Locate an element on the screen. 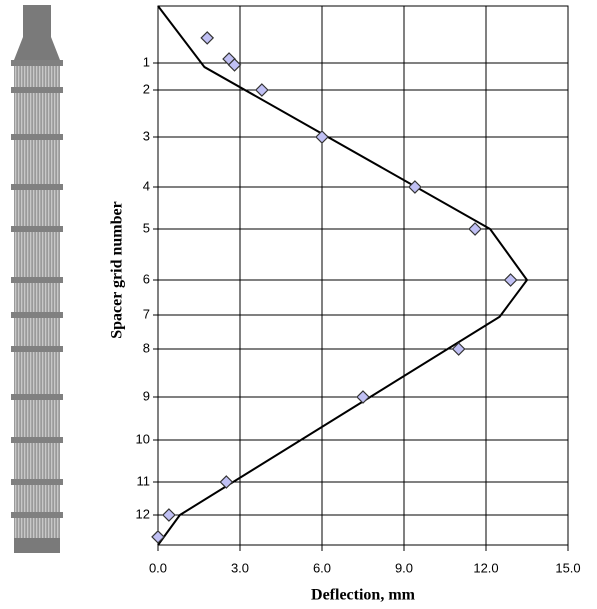 The height and width of the screenshot is (609, 597). y-tick-label: 1 is located at coordinates (146, 61).